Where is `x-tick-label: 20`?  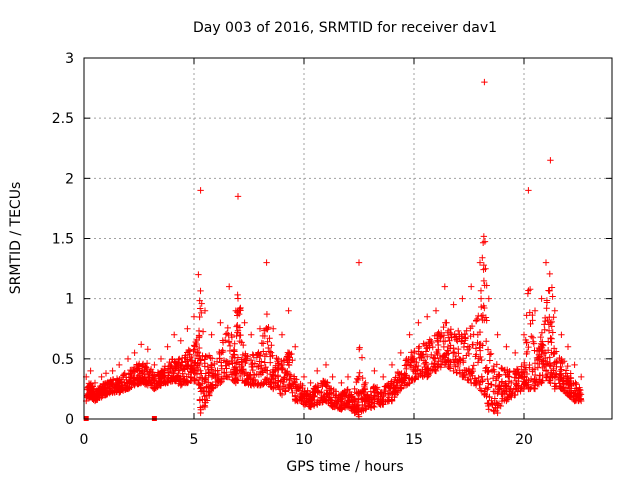 x-tick-label: 20 is located at coordinates (524, 440).